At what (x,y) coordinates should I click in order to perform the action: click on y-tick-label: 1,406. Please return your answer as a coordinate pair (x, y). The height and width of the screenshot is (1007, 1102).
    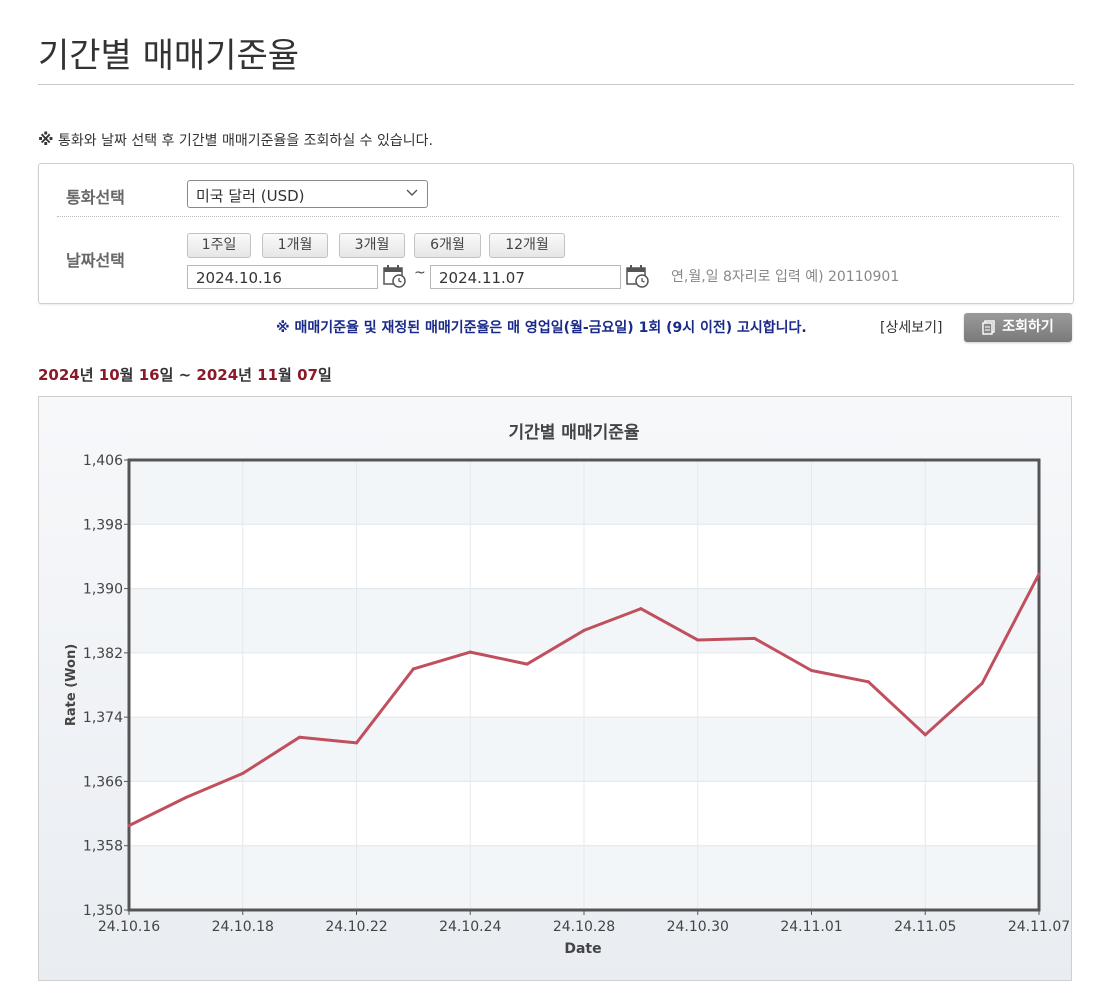
    Looking at the image, I should click on (103, 461).